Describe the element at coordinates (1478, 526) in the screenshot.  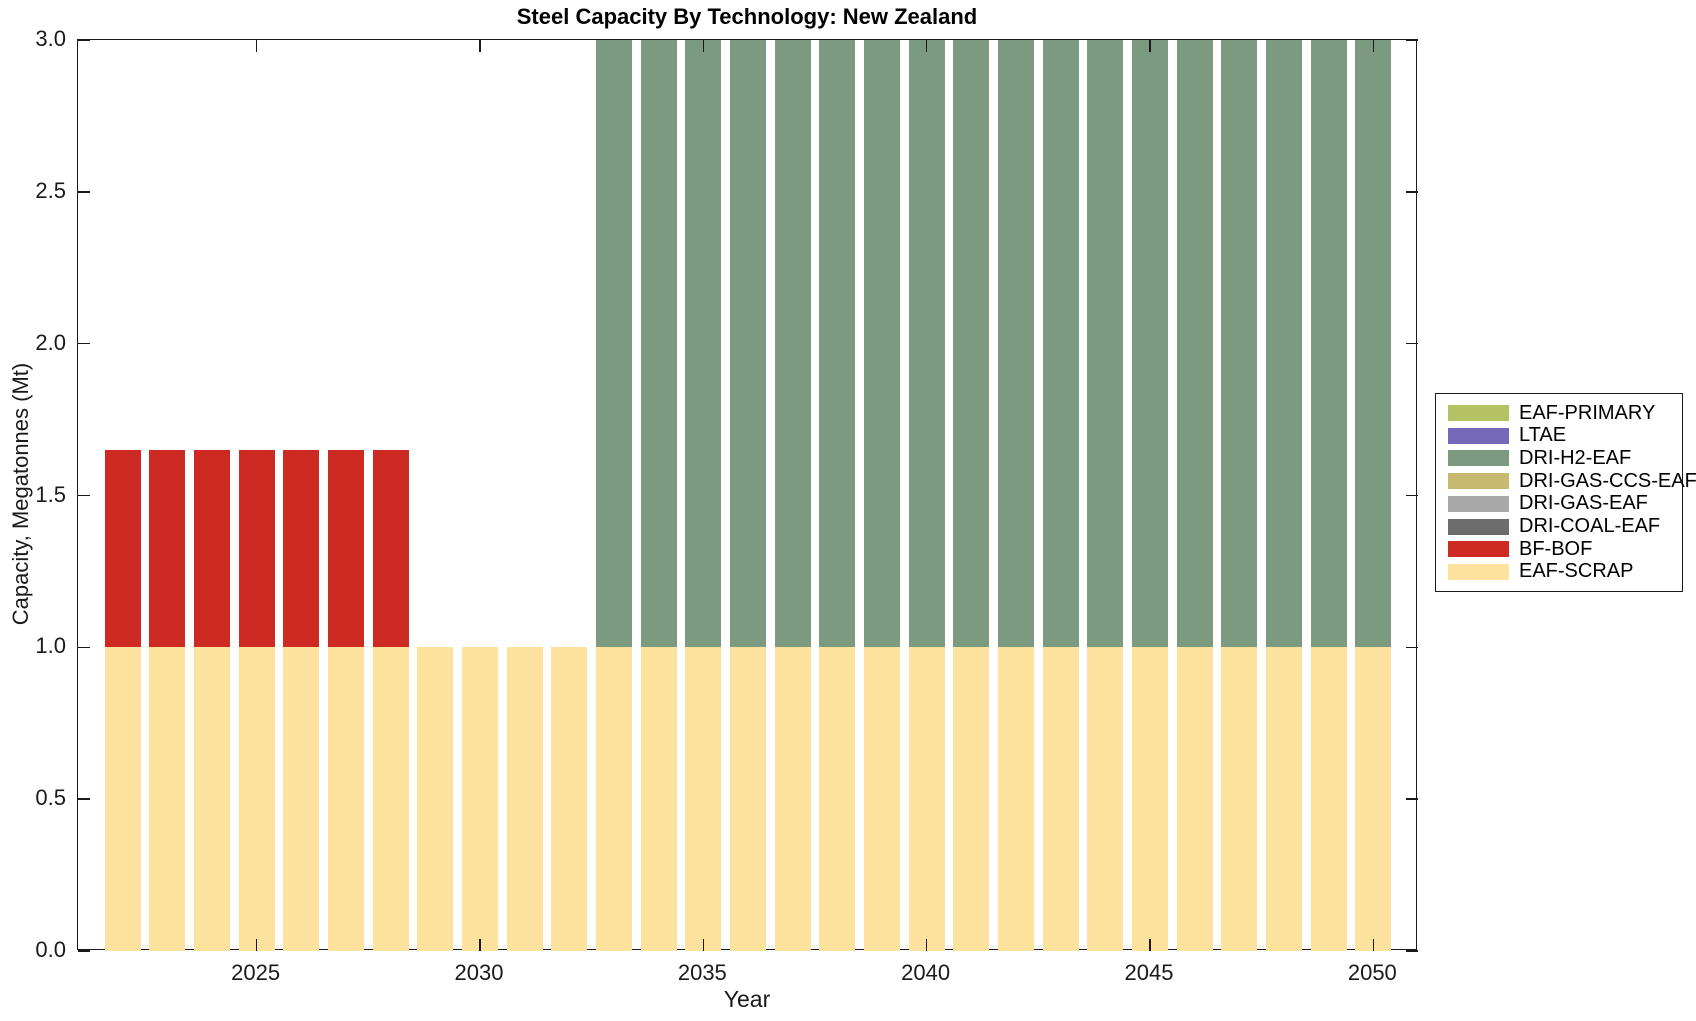
I see `legend-swatch-dri-coal-eaf` at that location.